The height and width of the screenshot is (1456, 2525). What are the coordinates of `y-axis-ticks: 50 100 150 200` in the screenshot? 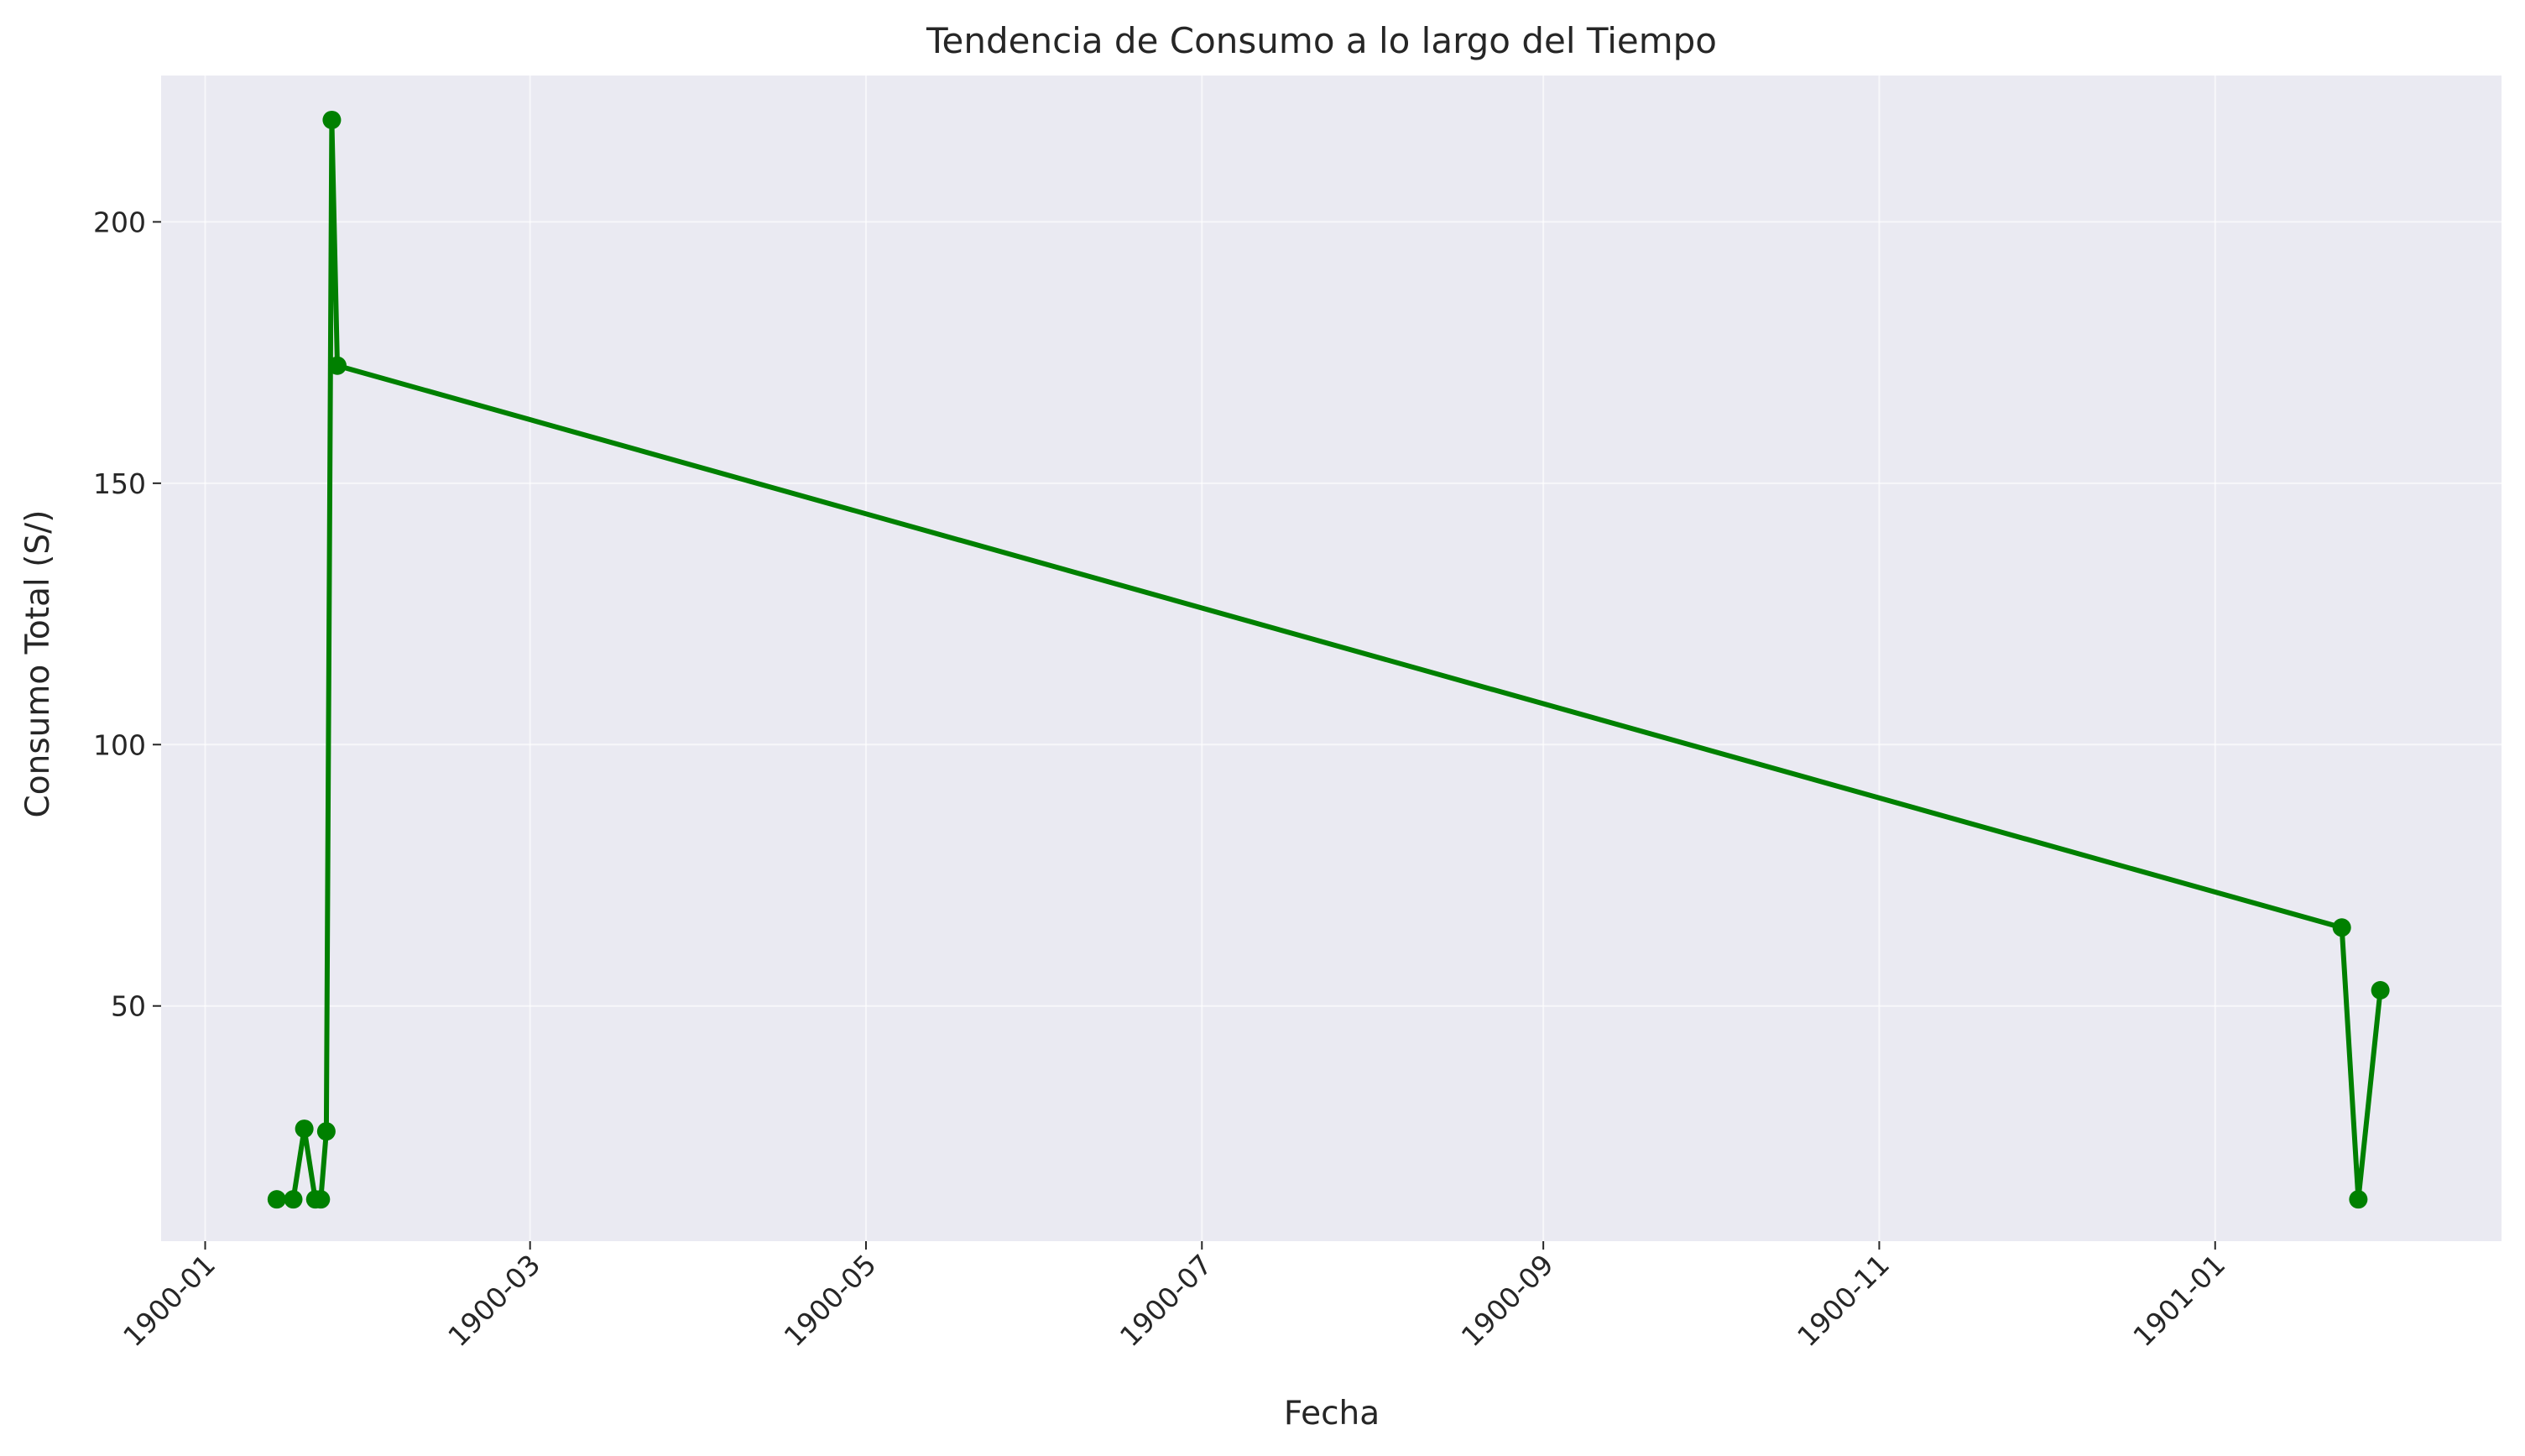 It's located at (127, 614).